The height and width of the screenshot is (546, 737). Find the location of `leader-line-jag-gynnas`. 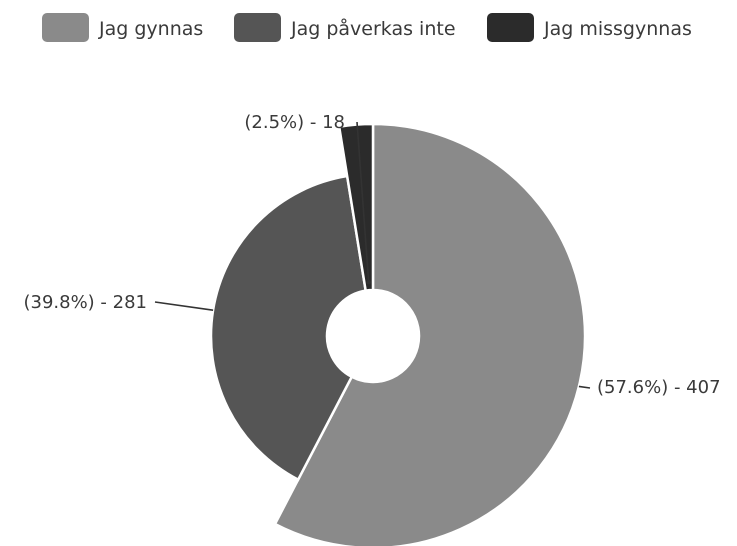

leader-line-jag-gynnas is located at coordinates (584, 387).